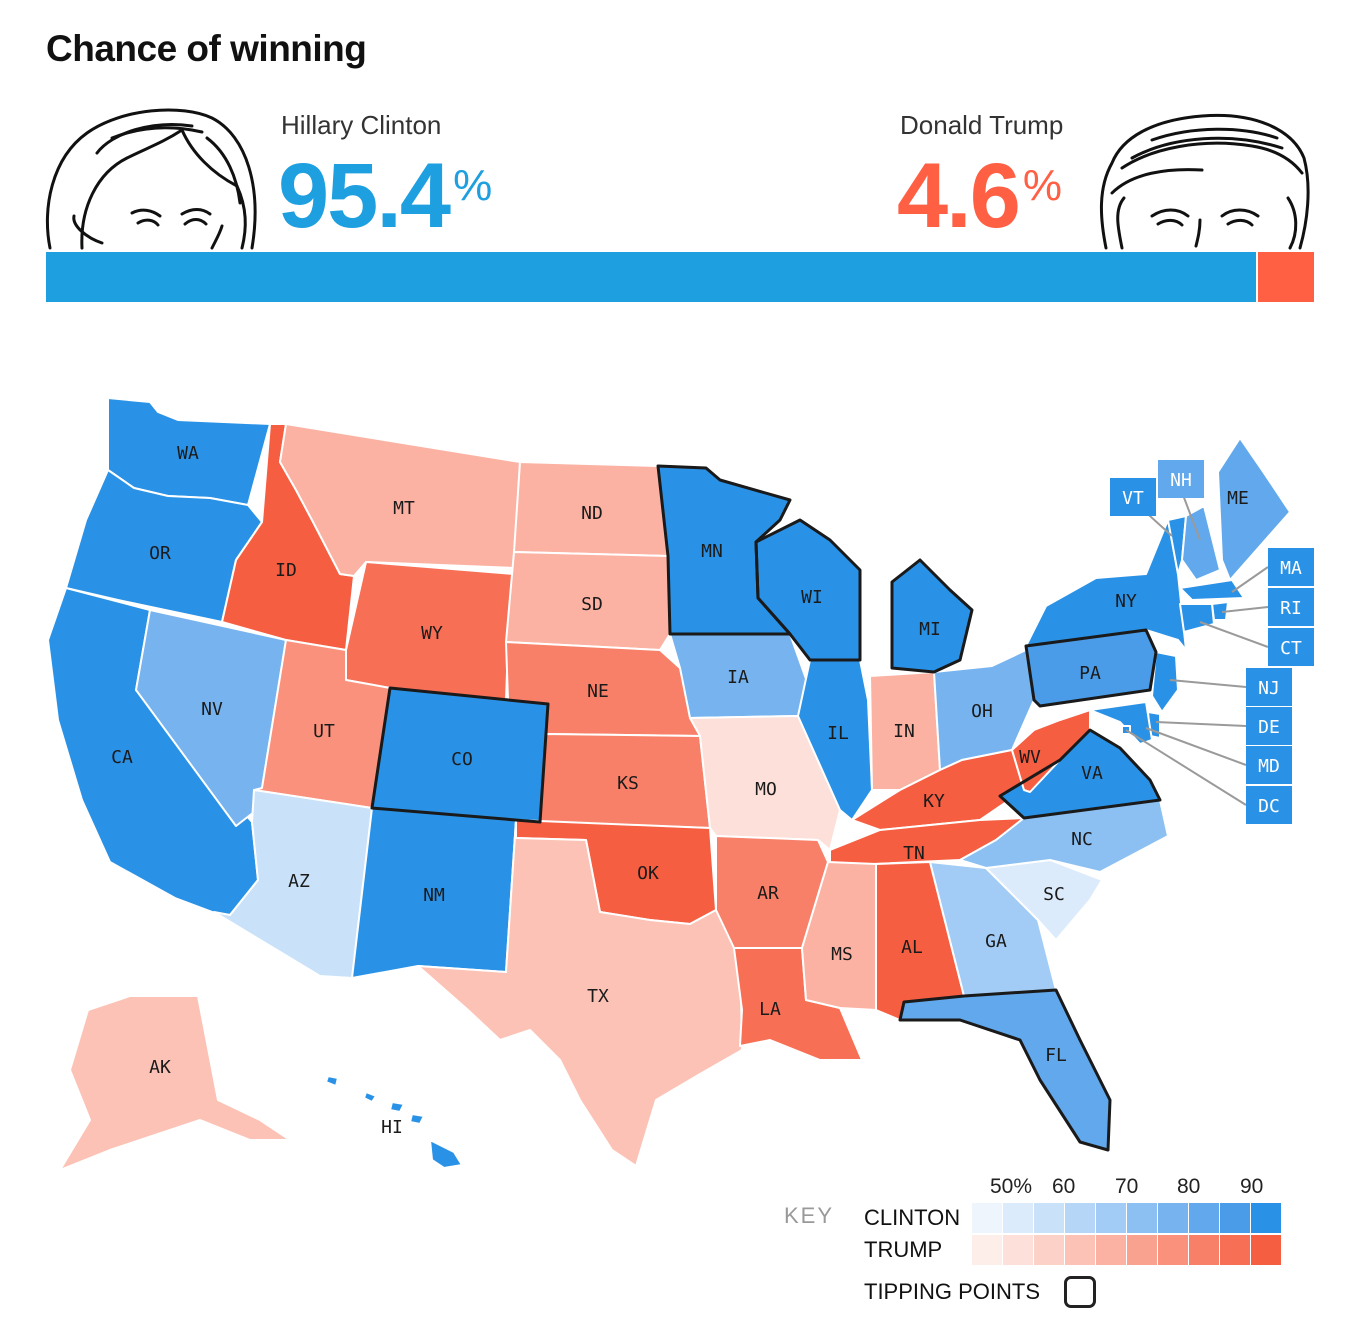 The height and width of the screenshot is (1329, 1364). I want to click on trump-percentage: 4.6%, so click(979, 196).